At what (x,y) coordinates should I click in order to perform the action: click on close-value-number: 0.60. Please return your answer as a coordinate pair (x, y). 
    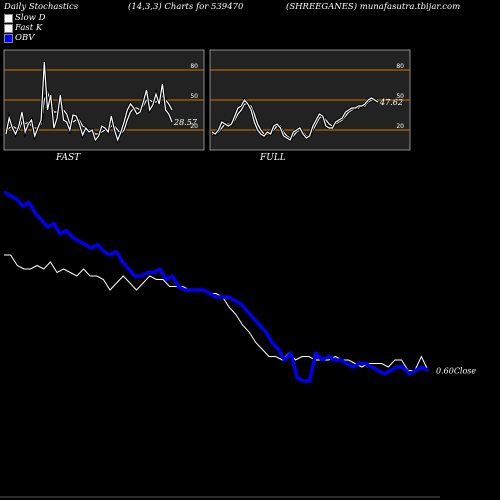
    Looking at the image, I should click on (445, 371).